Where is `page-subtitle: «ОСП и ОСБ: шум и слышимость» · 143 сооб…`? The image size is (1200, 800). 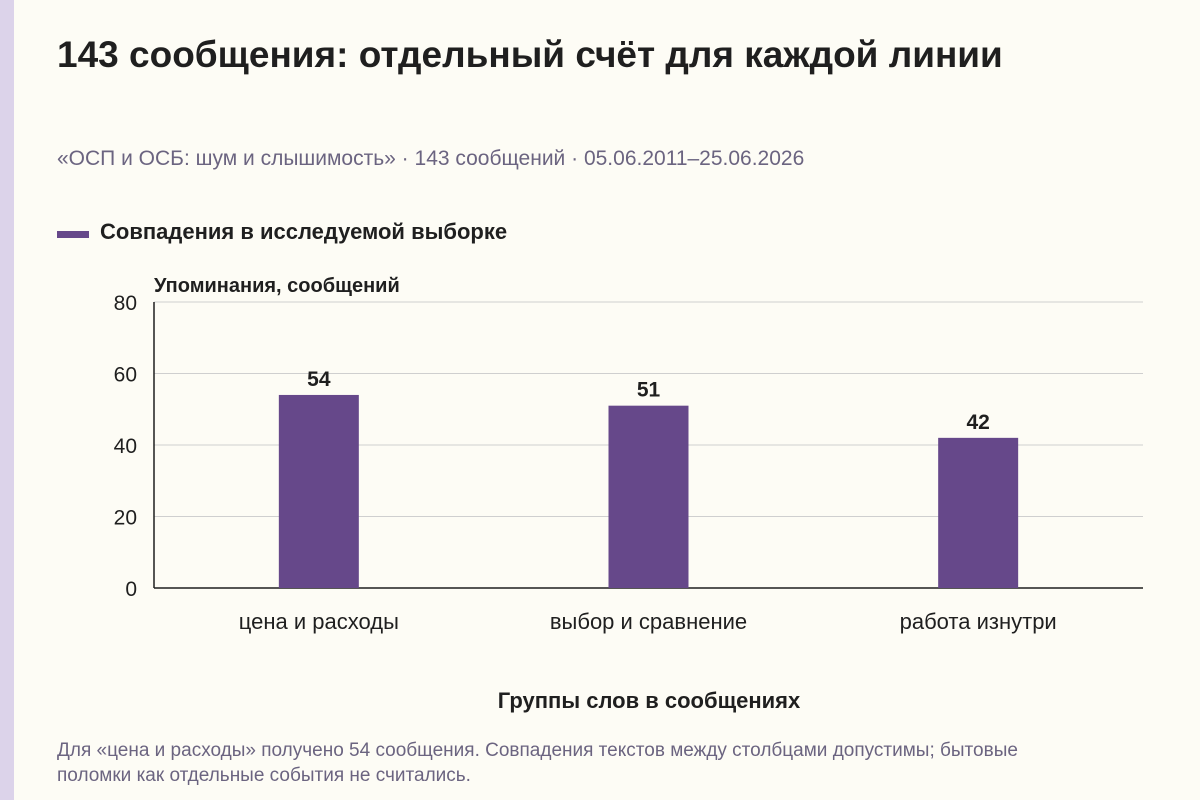 page-subtitle: «ОСП и ОСБ: шум и слышимость» · 143 сооб… is located at coordinates (431, 158).